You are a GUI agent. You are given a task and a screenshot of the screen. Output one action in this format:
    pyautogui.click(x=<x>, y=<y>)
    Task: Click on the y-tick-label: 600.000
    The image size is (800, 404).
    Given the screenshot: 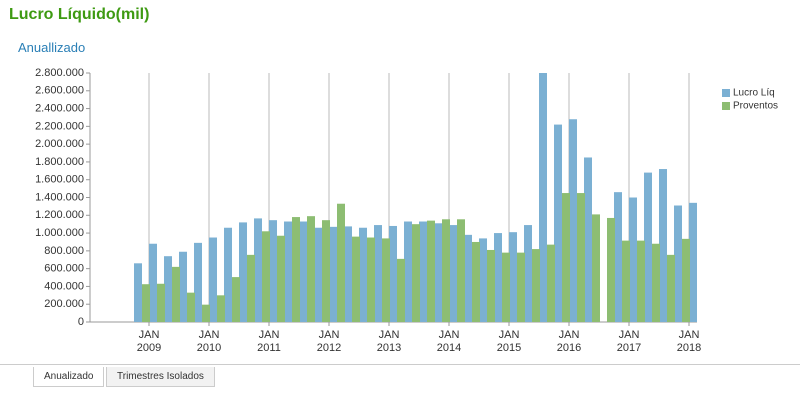 What is the action you would take?
    pyautogui.click(x=64, y=269)
    